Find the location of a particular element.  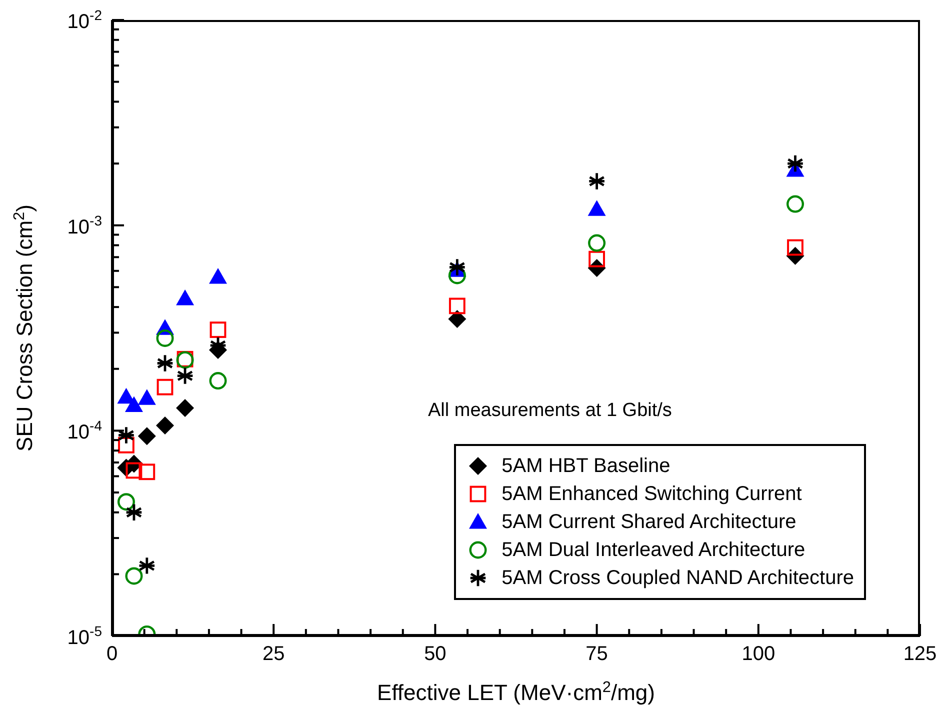

x-tick-label: 75 is located at coordinates (597, 654).